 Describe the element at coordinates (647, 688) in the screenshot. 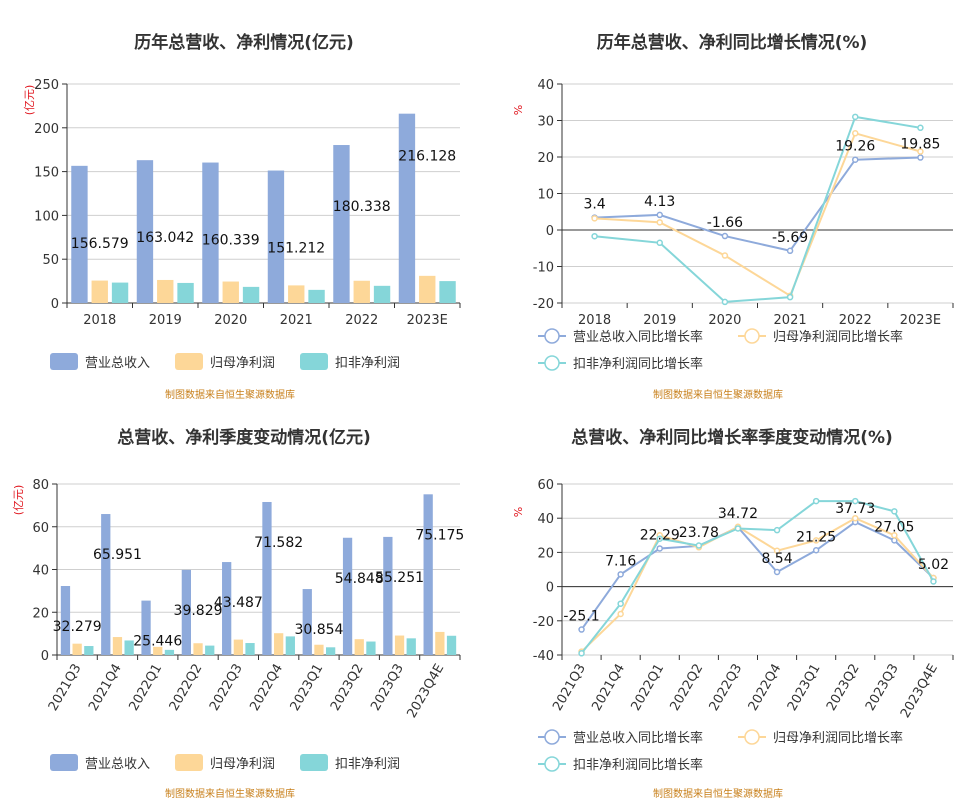

I see `x-tick-label: 2022Q1` at that location.